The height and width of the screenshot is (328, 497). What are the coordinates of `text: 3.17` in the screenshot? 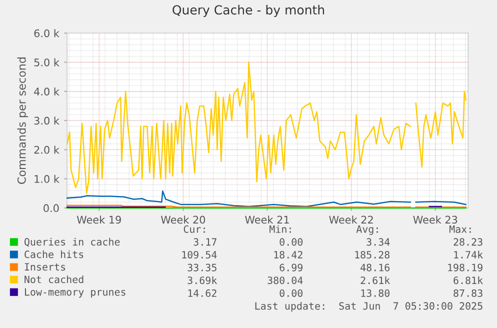 It's located at (205, 242).